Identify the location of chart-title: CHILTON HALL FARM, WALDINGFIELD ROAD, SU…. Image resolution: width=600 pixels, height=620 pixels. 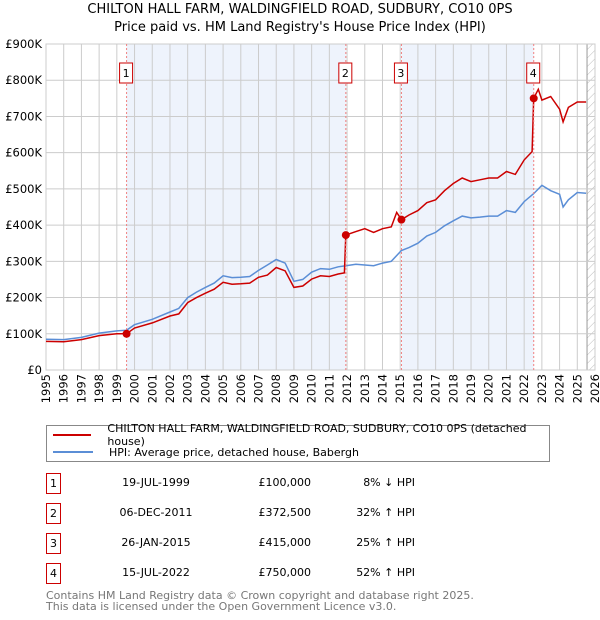
(300, 9).